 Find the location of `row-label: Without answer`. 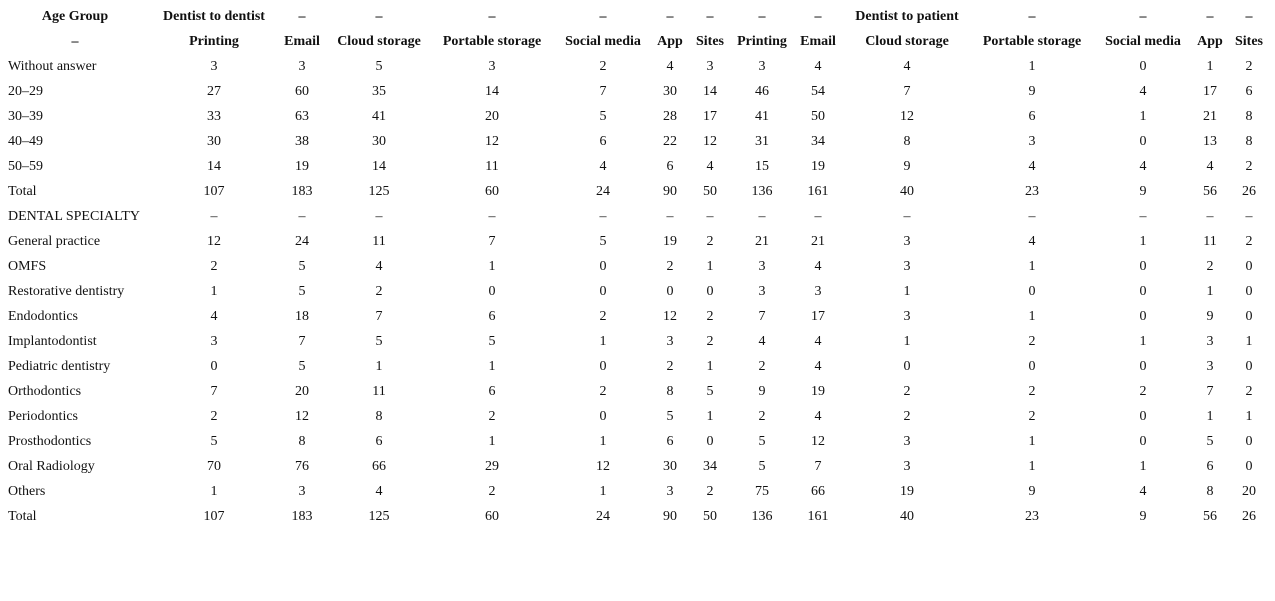

row-label: Without answer is located at coordinates (52, 66).